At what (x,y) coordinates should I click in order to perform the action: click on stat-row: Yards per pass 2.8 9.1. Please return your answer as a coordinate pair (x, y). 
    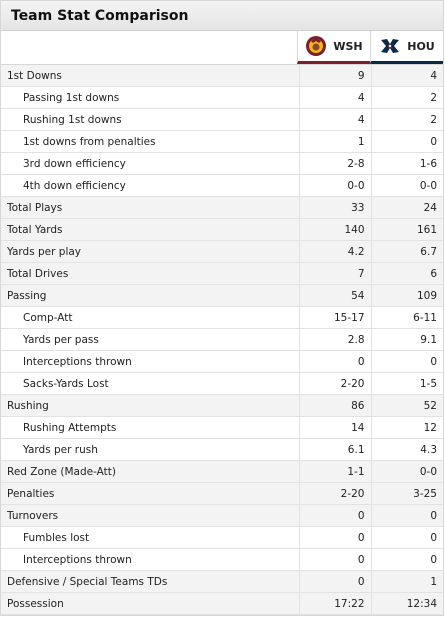
    Looking at the image, I should click on (222, 339).